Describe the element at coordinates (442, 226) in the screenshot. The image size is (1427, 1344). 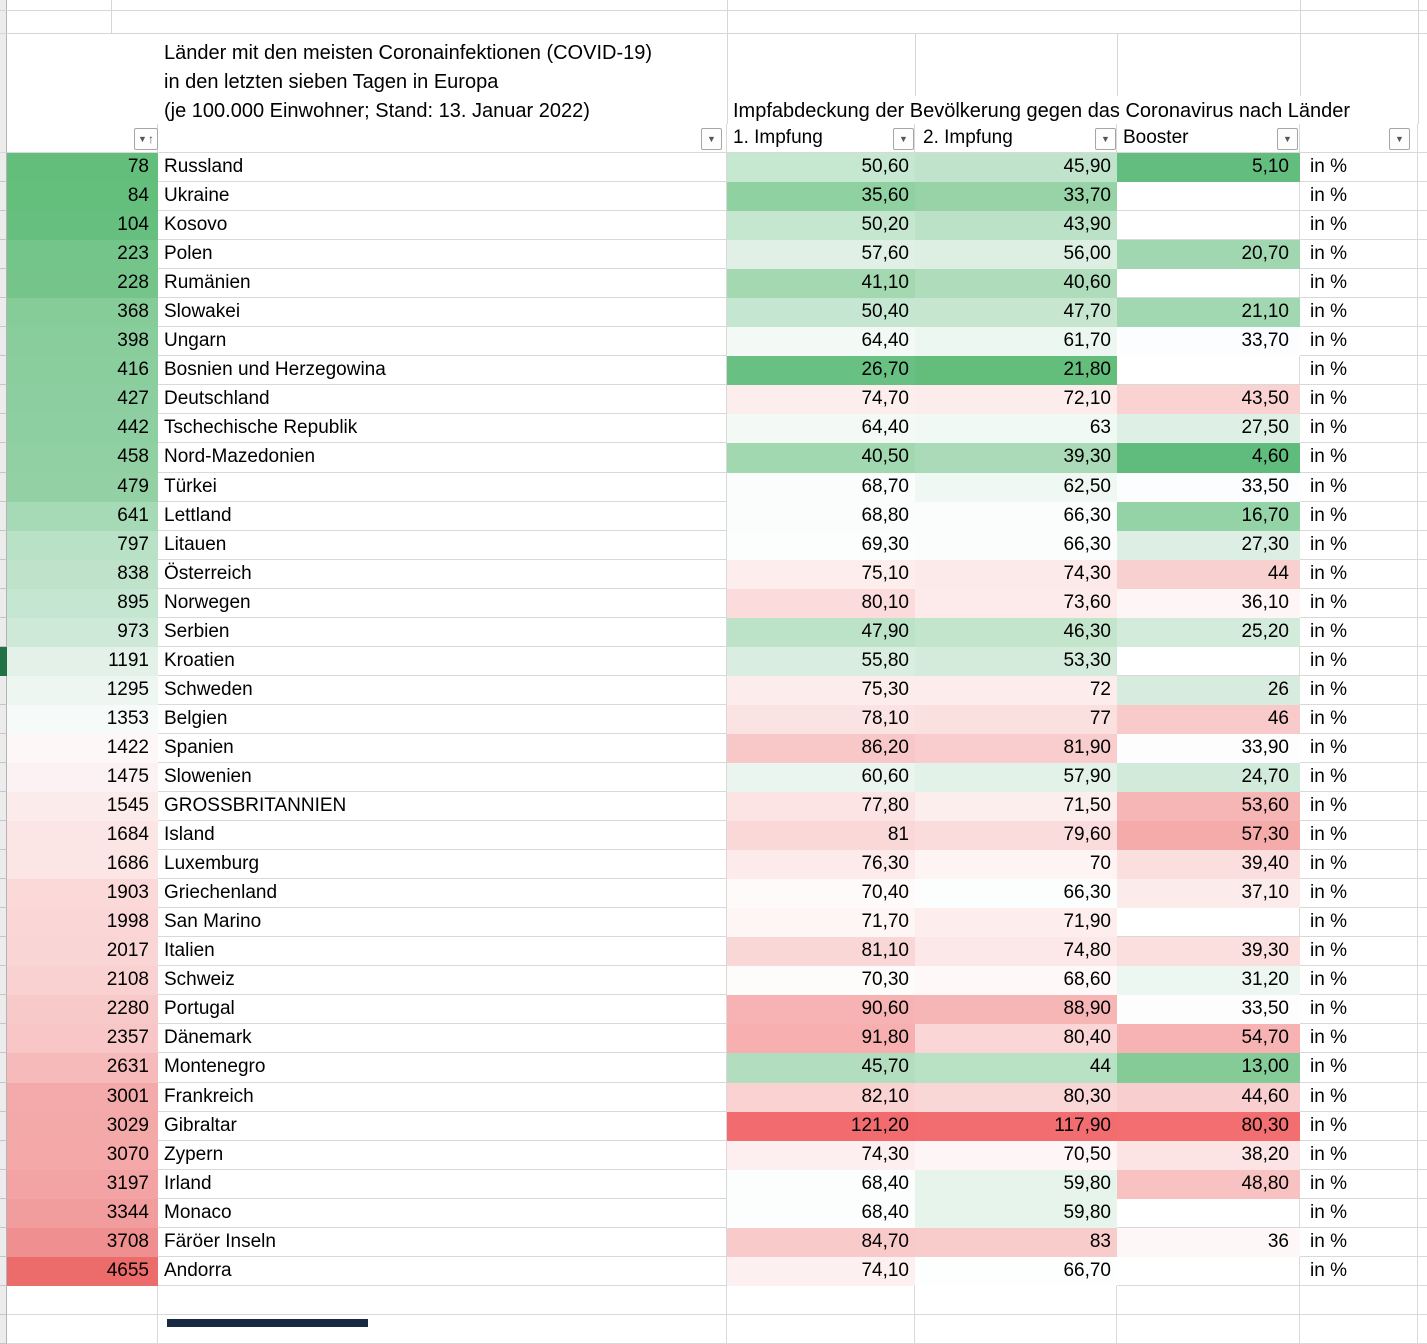
I see `cell-country: Kosovo` at that location.